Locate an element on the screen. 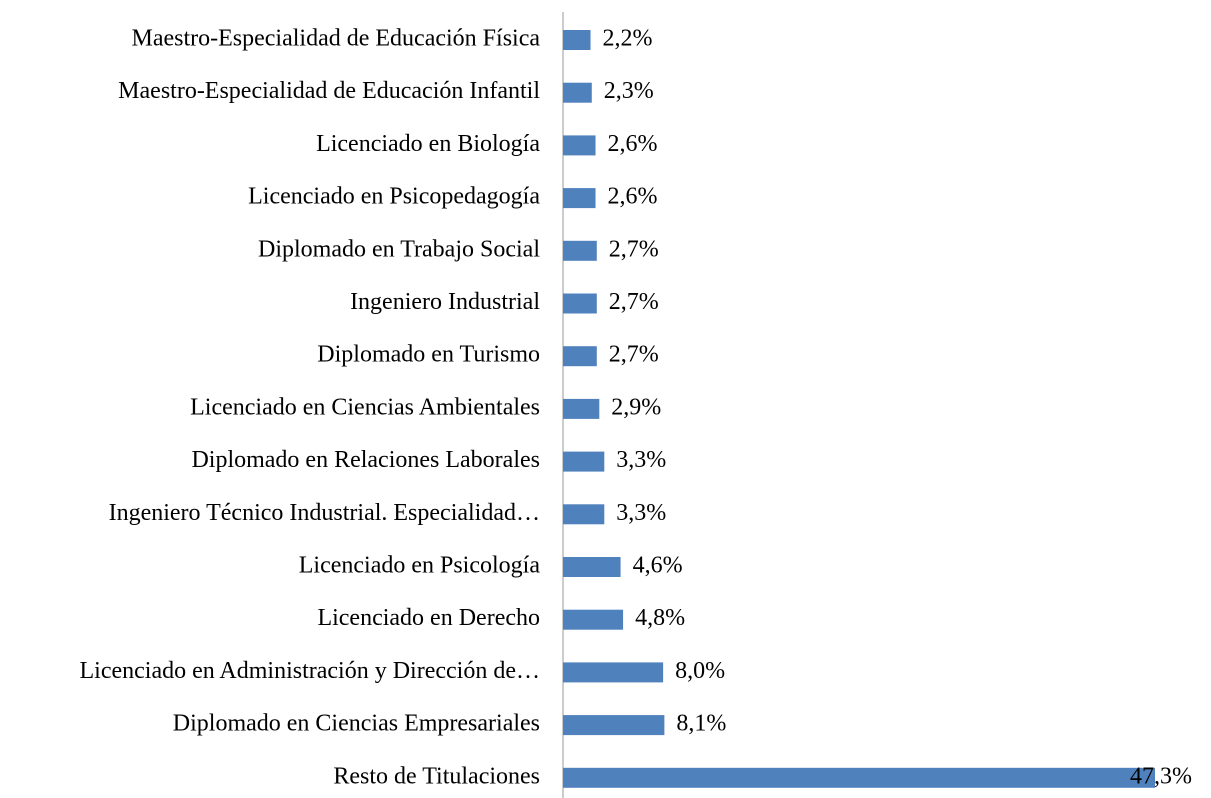 Image resolution: width=1211 pixels, height=798 pixels. y-tick-label: Diplomado en Trabajo Social is located at coordinates (399, 249).